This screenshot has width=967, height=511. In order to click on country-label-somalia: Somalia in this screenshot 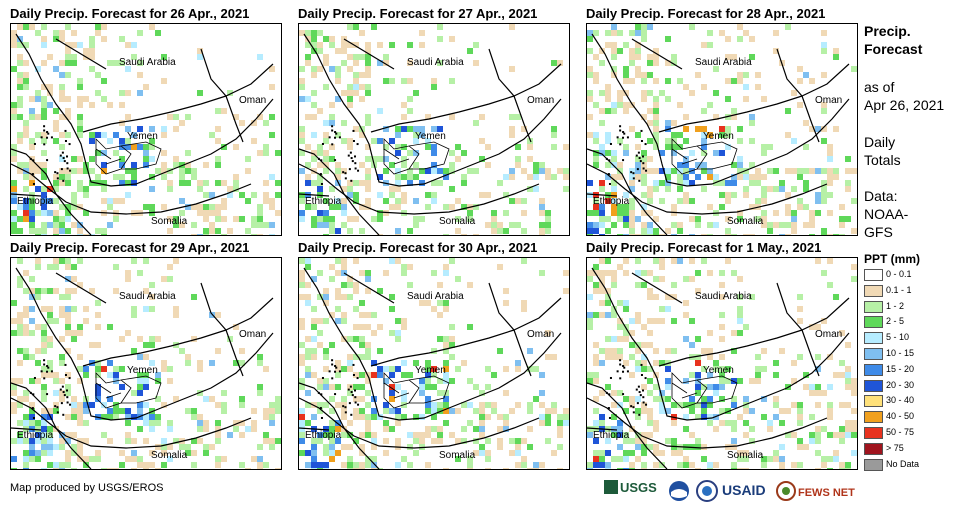, I will do `click(745, 221)`.